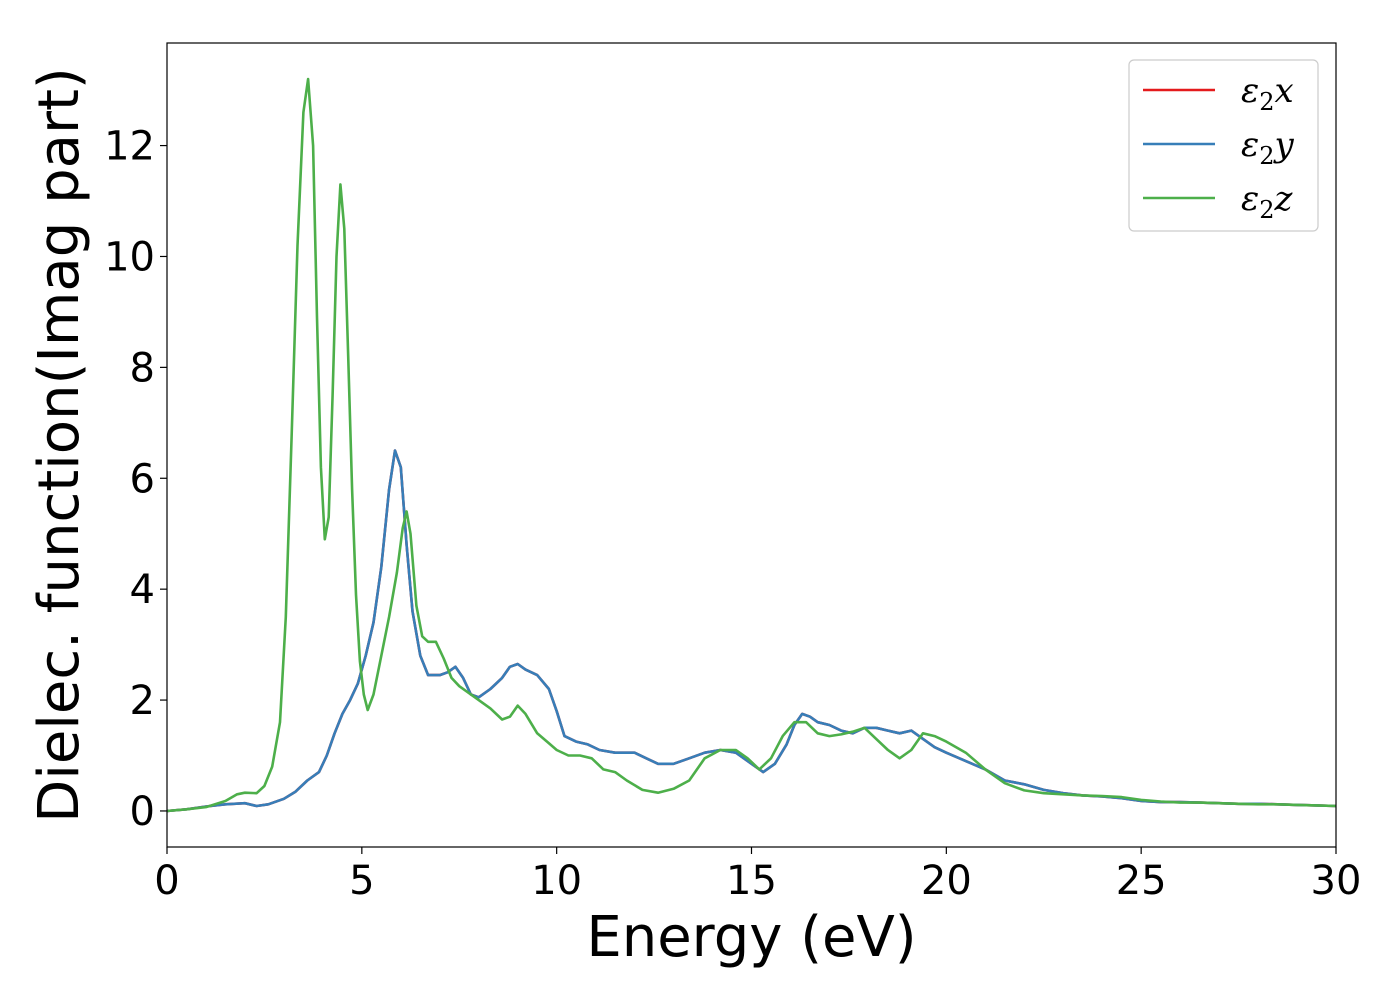  I want to click on legend-label-z: ε2z, so click(1267, 201).